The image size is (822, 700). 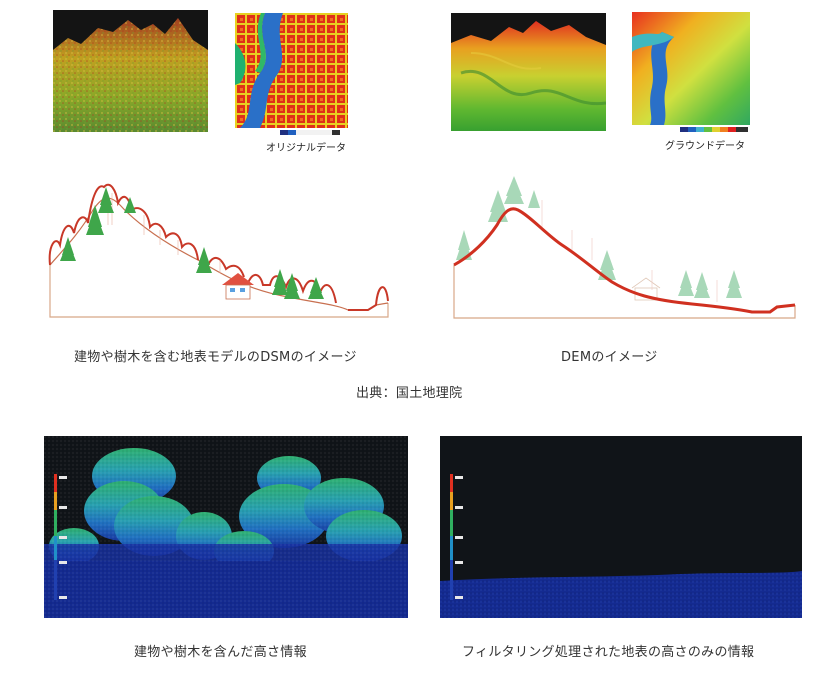 I want to click on house-icon, so click(x=238, y=286).